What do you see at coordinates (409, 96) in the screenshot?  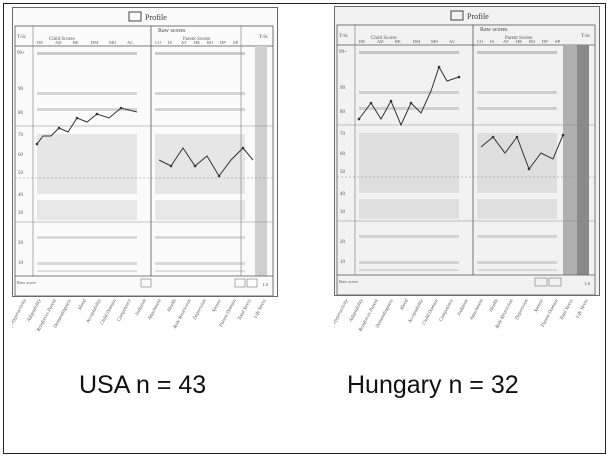 I see `profile-trace-hungary` at bounding box center [409, 96].